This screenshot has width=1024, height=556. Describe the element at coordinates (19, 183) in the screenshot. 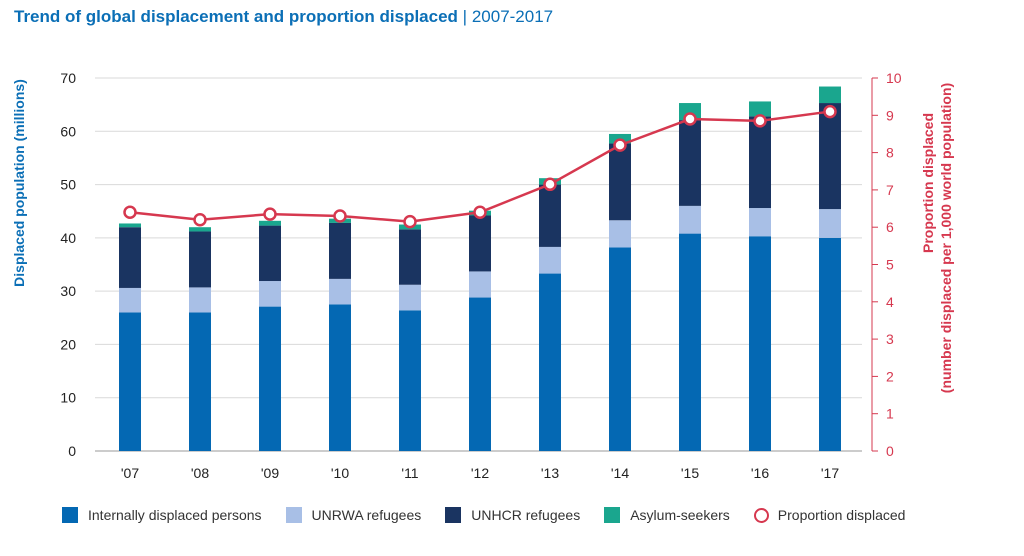

I see `y-axis-label: Displaced population (millions)` at that location.